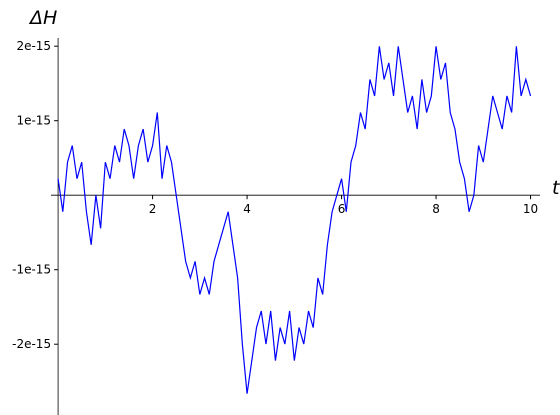  Describe the element at coordinates (33, 46) in the screenshot. I see `y-tick-label: 2e-15` at that location.